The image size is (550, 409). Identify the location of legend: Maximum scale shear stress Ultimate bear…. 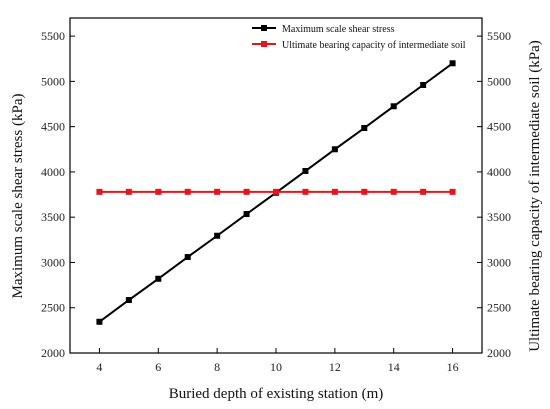
(359, 37).